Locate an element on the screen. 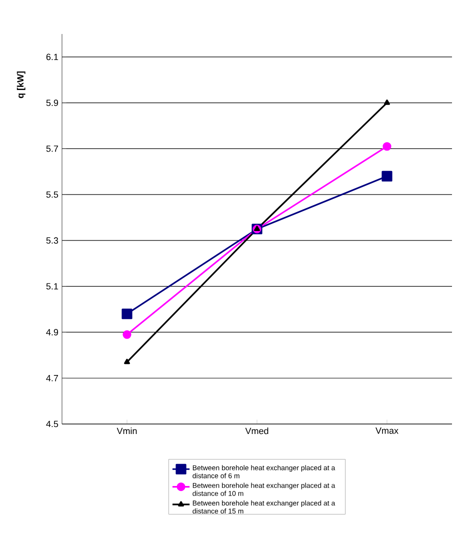 The height and width of the screenshot is (560, 462). y-tick-label: 5.5 is located at coordinates (52, 194).